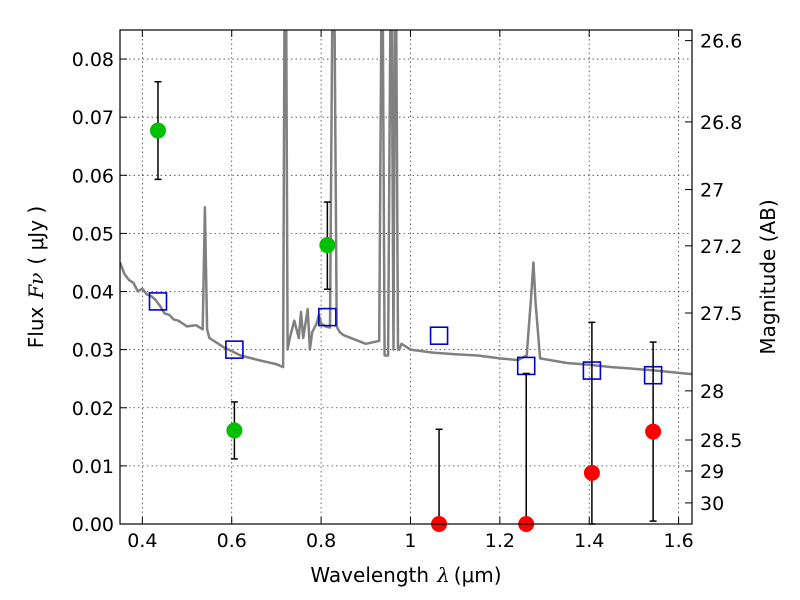  I want to click on x-tick-label: 0.4, so click(142, 541).